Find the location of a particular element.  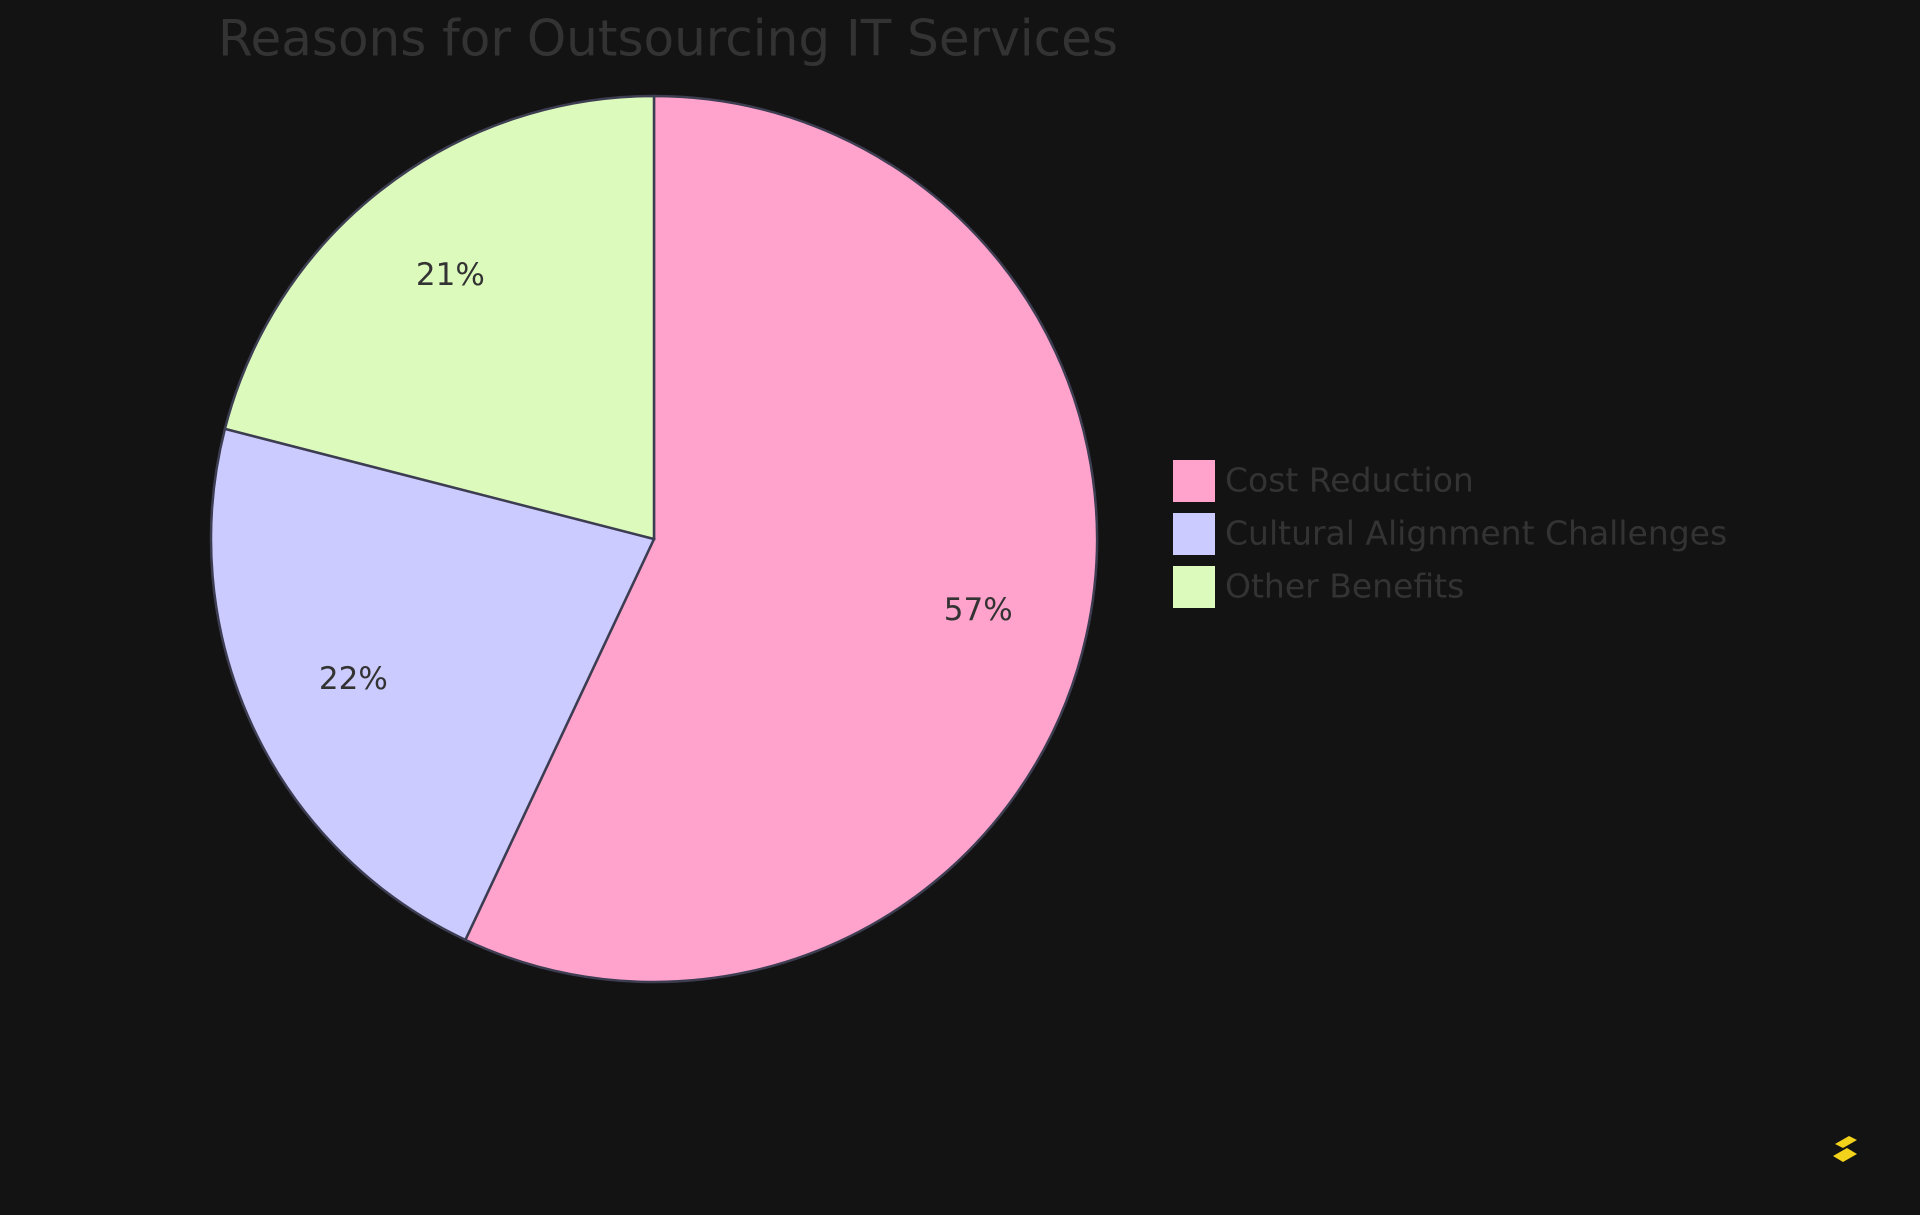

legend-label: Cultural Alignment Challenges is located at coordinates (1476, 533).